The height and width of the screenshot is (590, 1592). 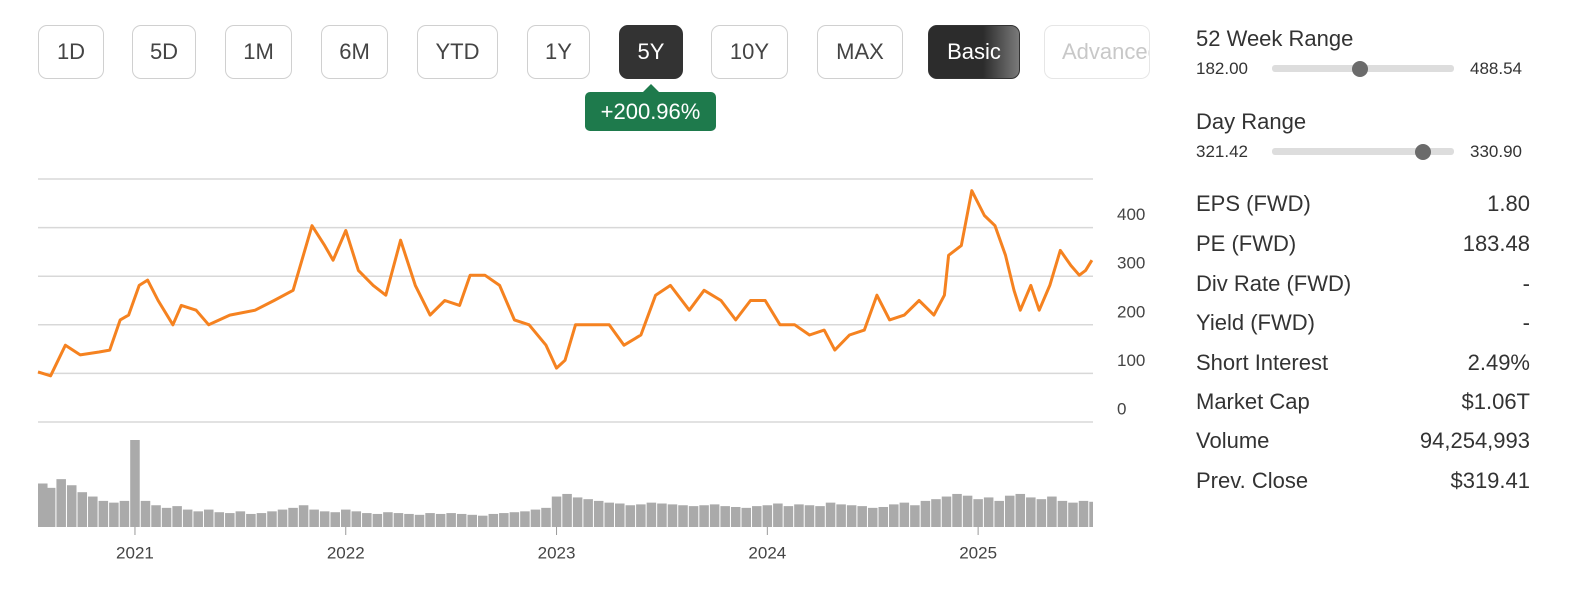 What do you see at coordinates (1363, 204) in the screenshot?
I see `stat-row: EPS (FWD) 1.80` at bounding box center [1363, 204].